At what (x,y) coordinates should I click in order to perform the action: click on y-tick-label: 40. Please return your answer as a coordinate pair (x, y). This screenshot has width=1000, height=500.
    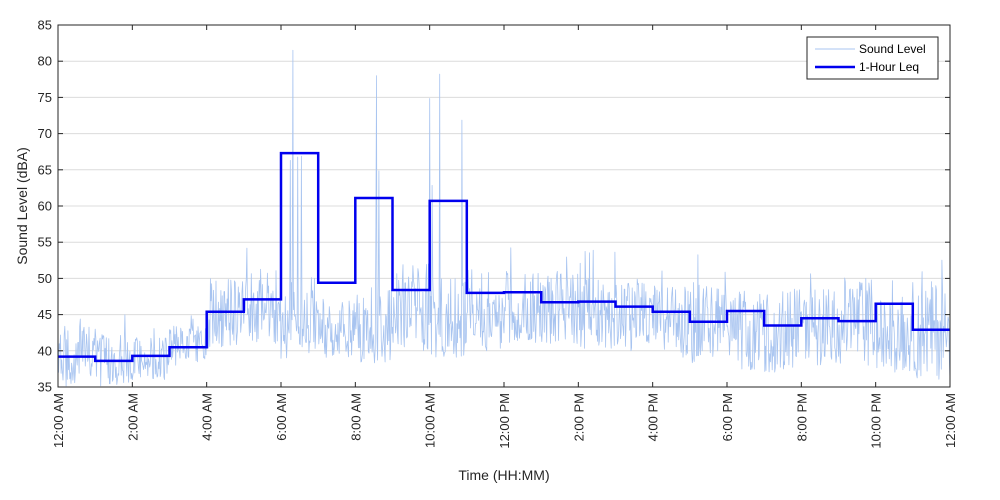
    Looking at the image, I should click on (45, 350).